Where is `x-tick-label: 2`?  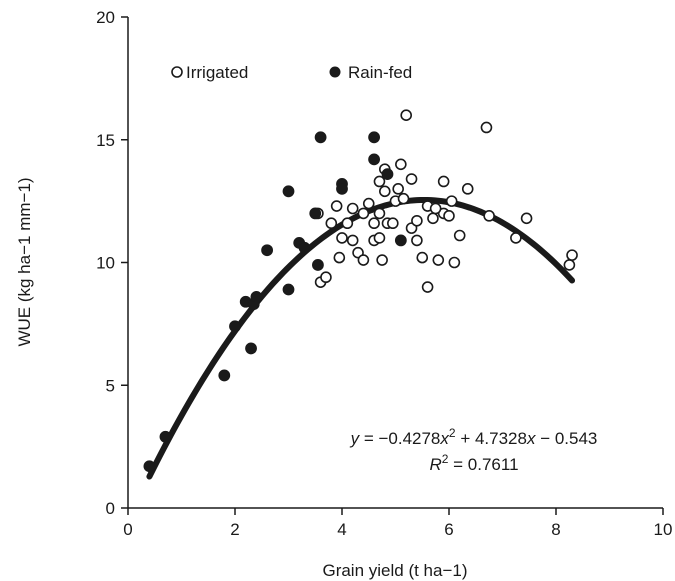 x-tick-label: 2 is located at coordinates (234, 529).